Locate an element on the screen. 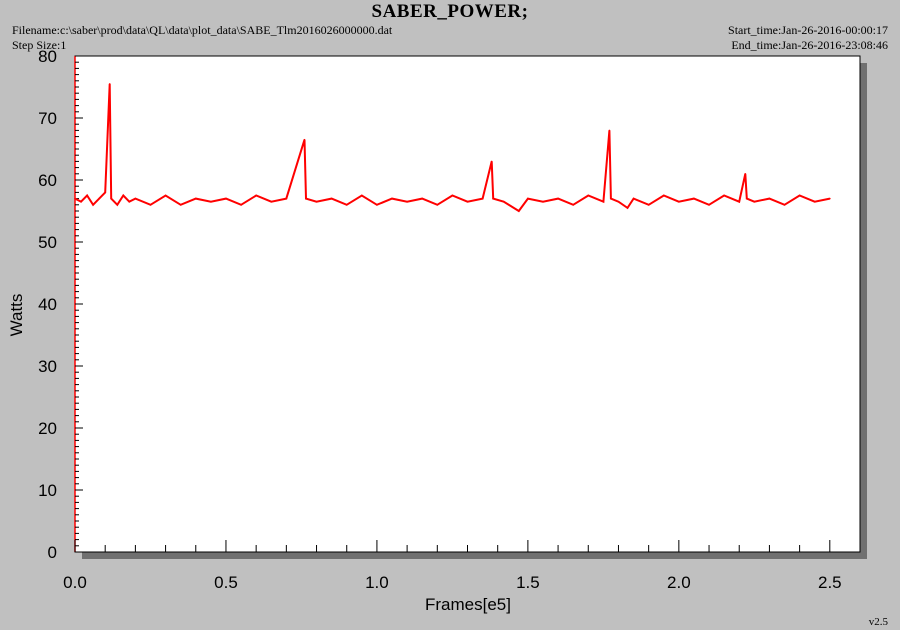  y-tick-label: 10 is located at coordinates (47, 490).